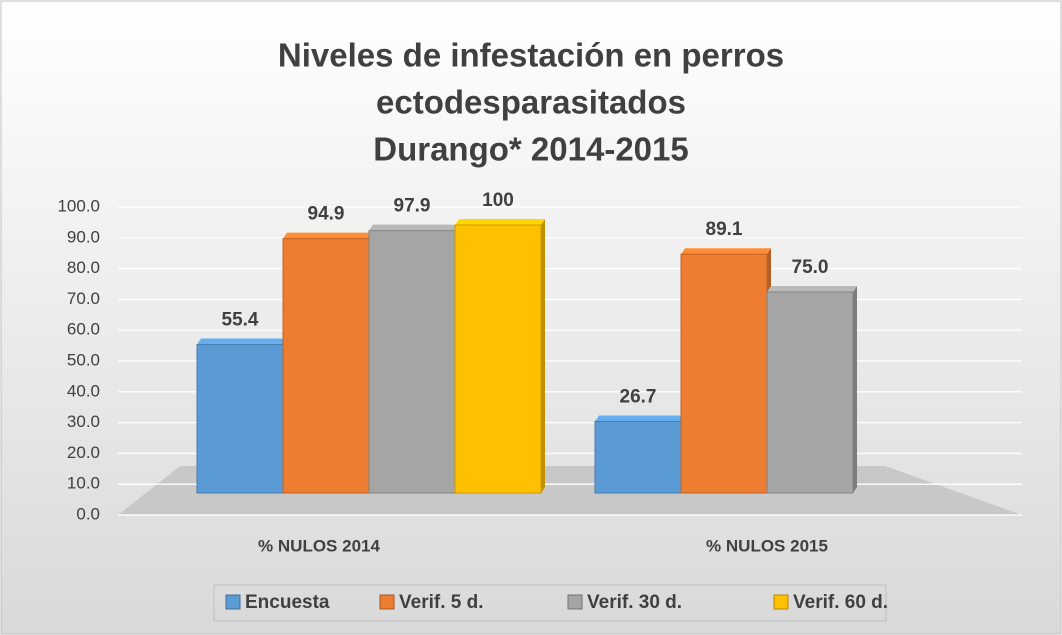  Describe the element at coordinates (441, 602) in the screenshot. I see `legend-label: Verif. 5 d.` at that location.